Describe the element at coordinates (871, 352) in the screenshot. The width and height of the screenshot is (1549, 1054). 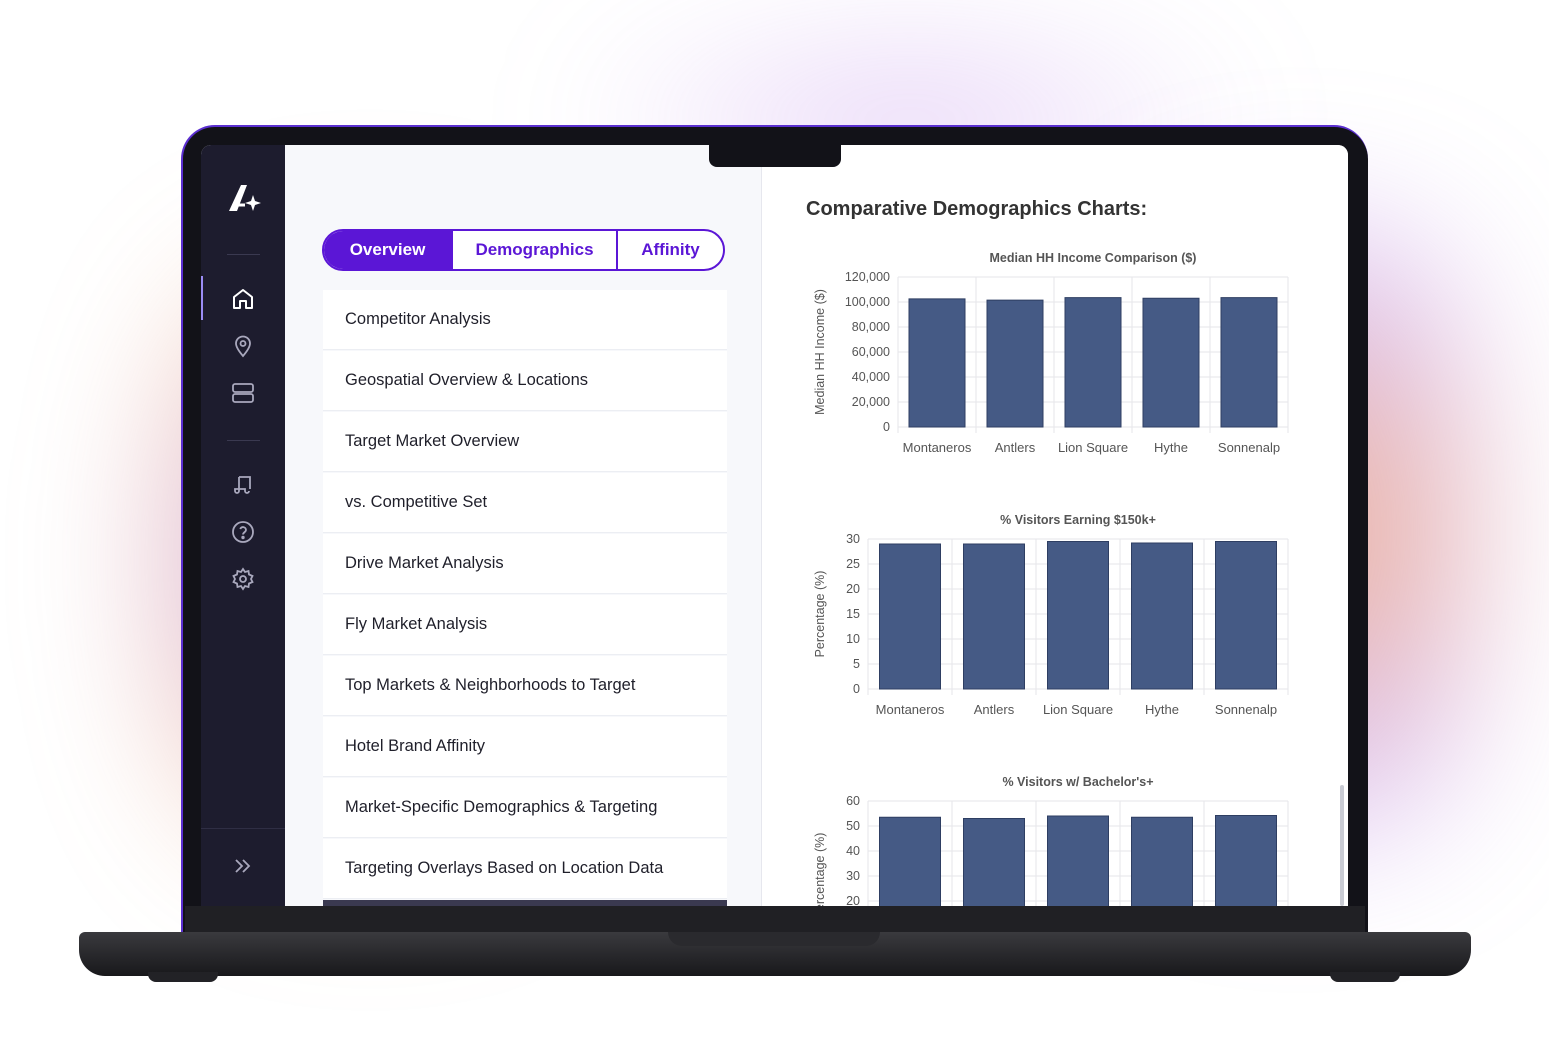
I see `y-tick-label: 60,000` at that location.